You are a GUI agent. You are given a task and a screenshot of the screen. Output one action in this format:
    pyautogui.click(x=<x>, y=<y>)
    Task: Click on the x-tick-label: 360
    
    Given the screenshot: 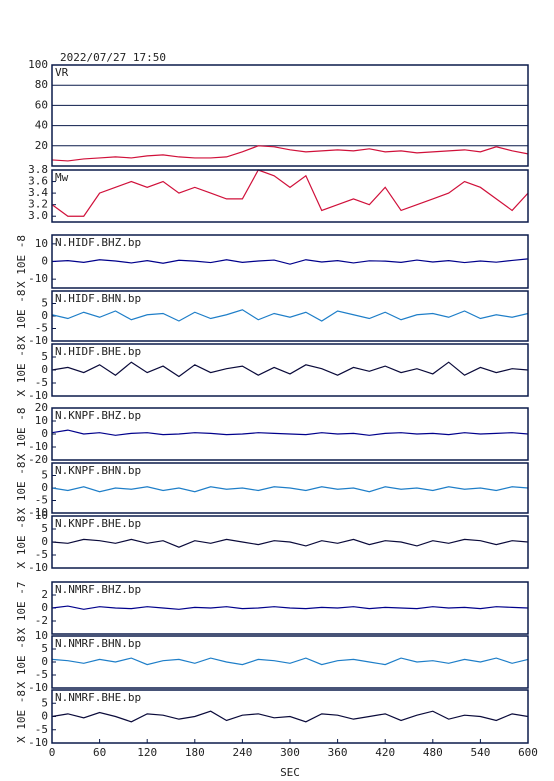 What is the action you would take?
    pyautogui.click(x=338, y=752)
    